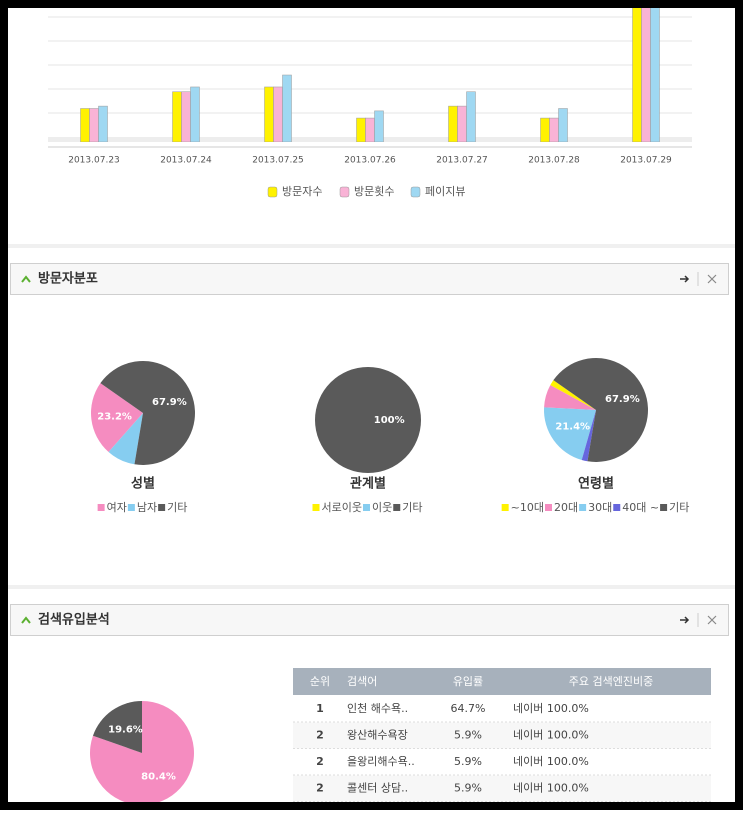 The height and width of the screenshot is (814, 743). What do you see at coordinates (596, 484) in the screenshot?
I see `pie-title: 연령별` at bounding box center [596, 484].